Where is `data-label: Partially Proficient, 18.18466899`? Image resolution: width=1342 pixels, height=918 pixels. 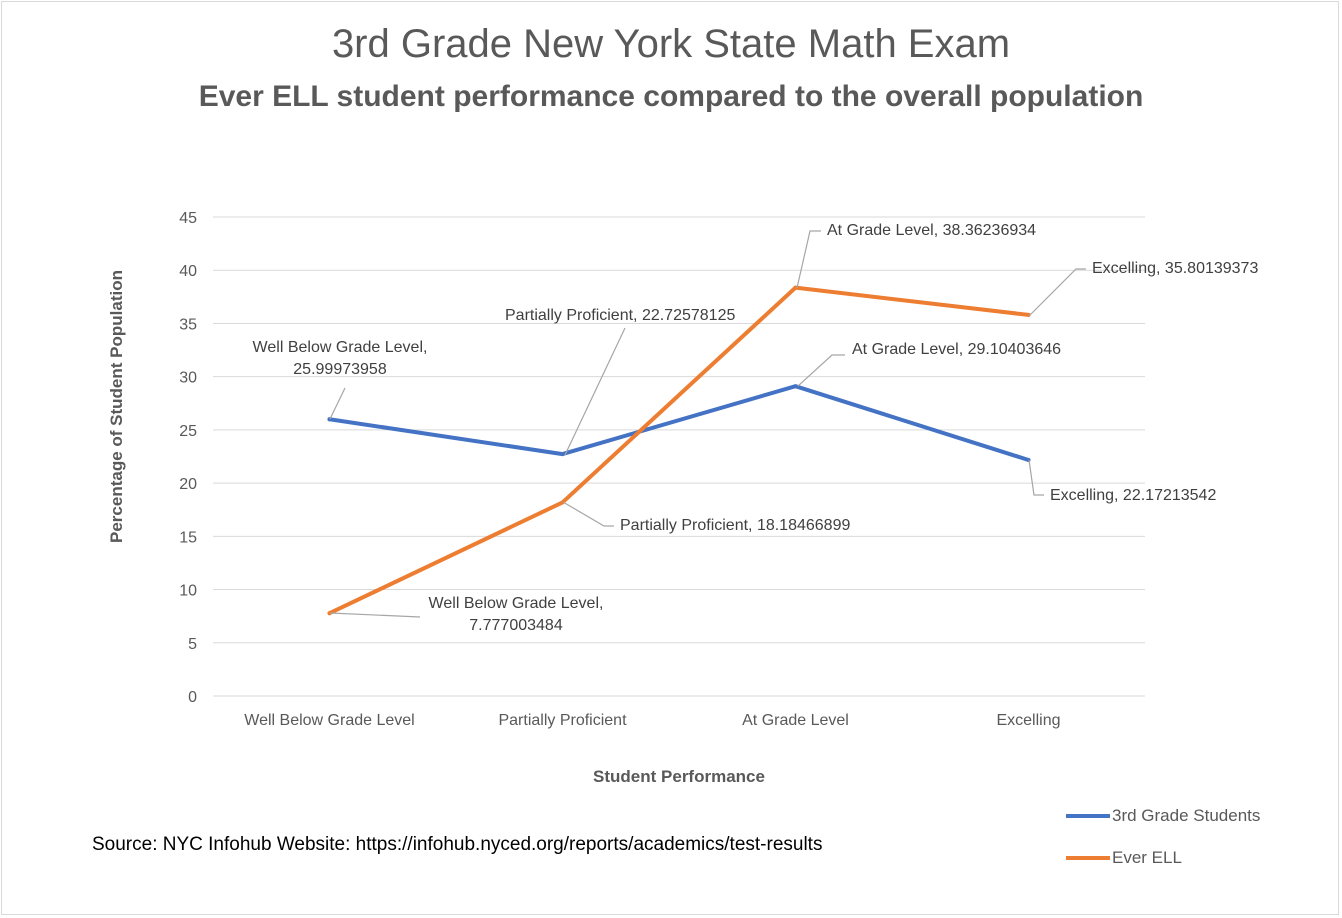 data-label: Partially Proficient, 18.18466899 is located at coordinates (735, 525).